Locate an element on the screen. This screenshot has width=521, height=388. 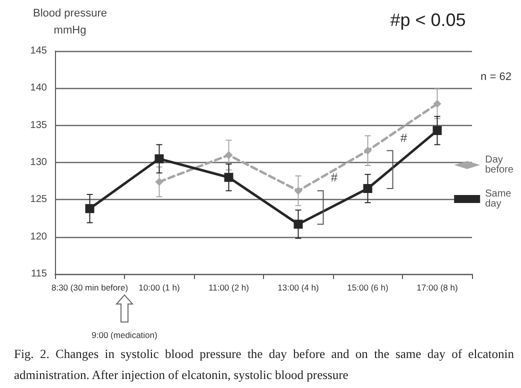
y-axis-title: Blood pressure mmHg is located at coordinates (69, 22).